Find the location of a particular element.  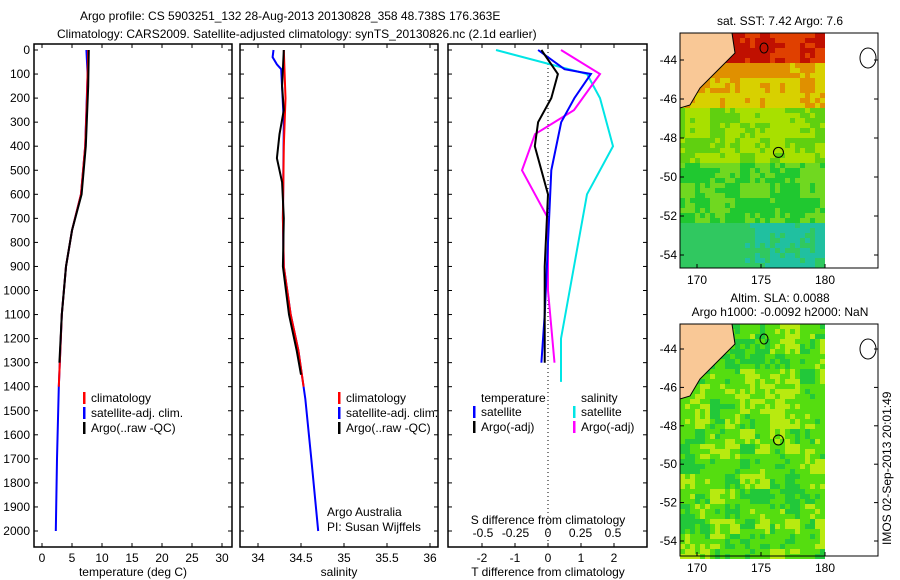

salinity-satellite-line is located at coordinates (555, 215).